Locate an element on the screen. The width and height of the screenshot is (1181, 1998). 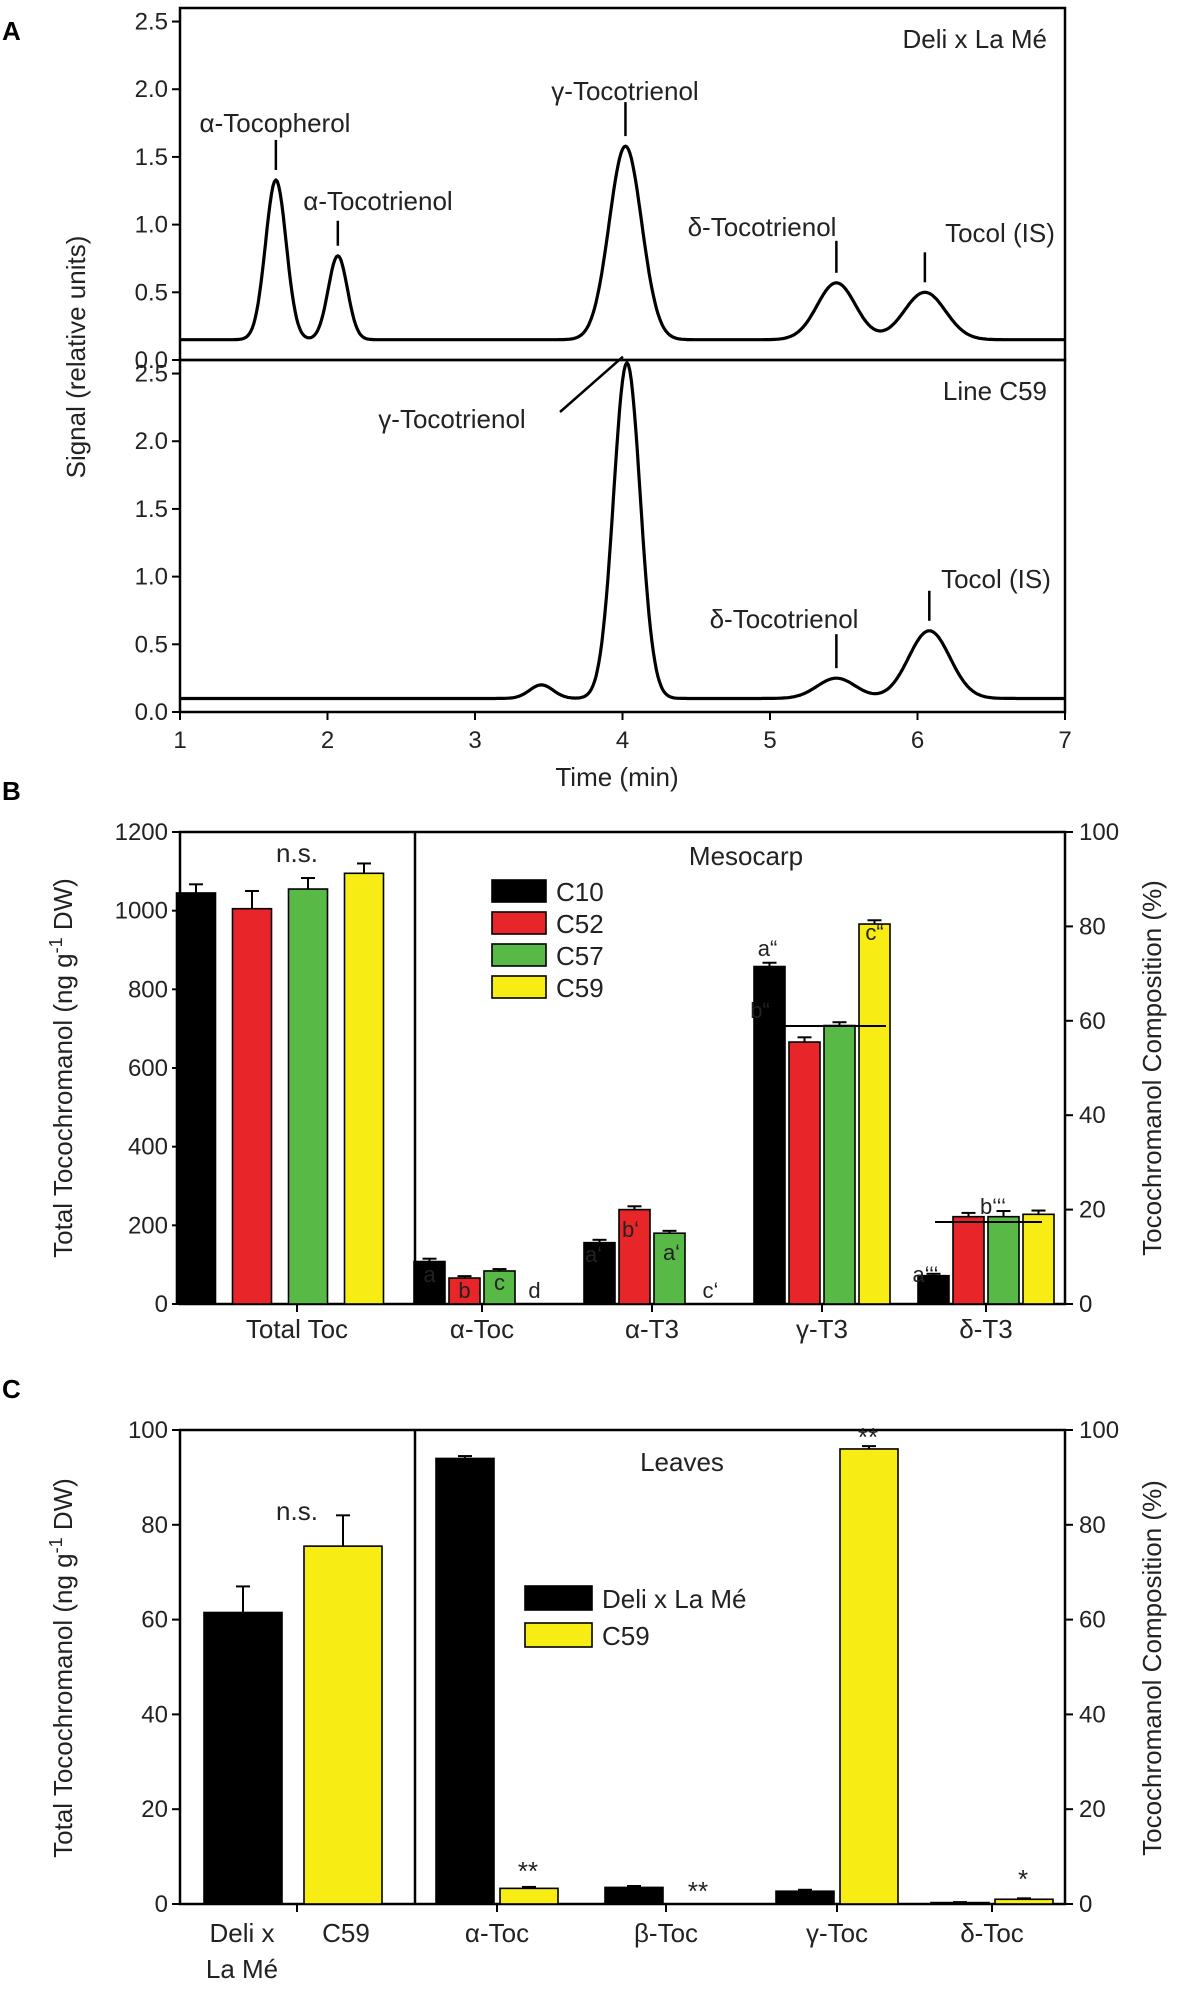
chromatogram-title: Deli x La Mé is located at coordinates (975, 39).